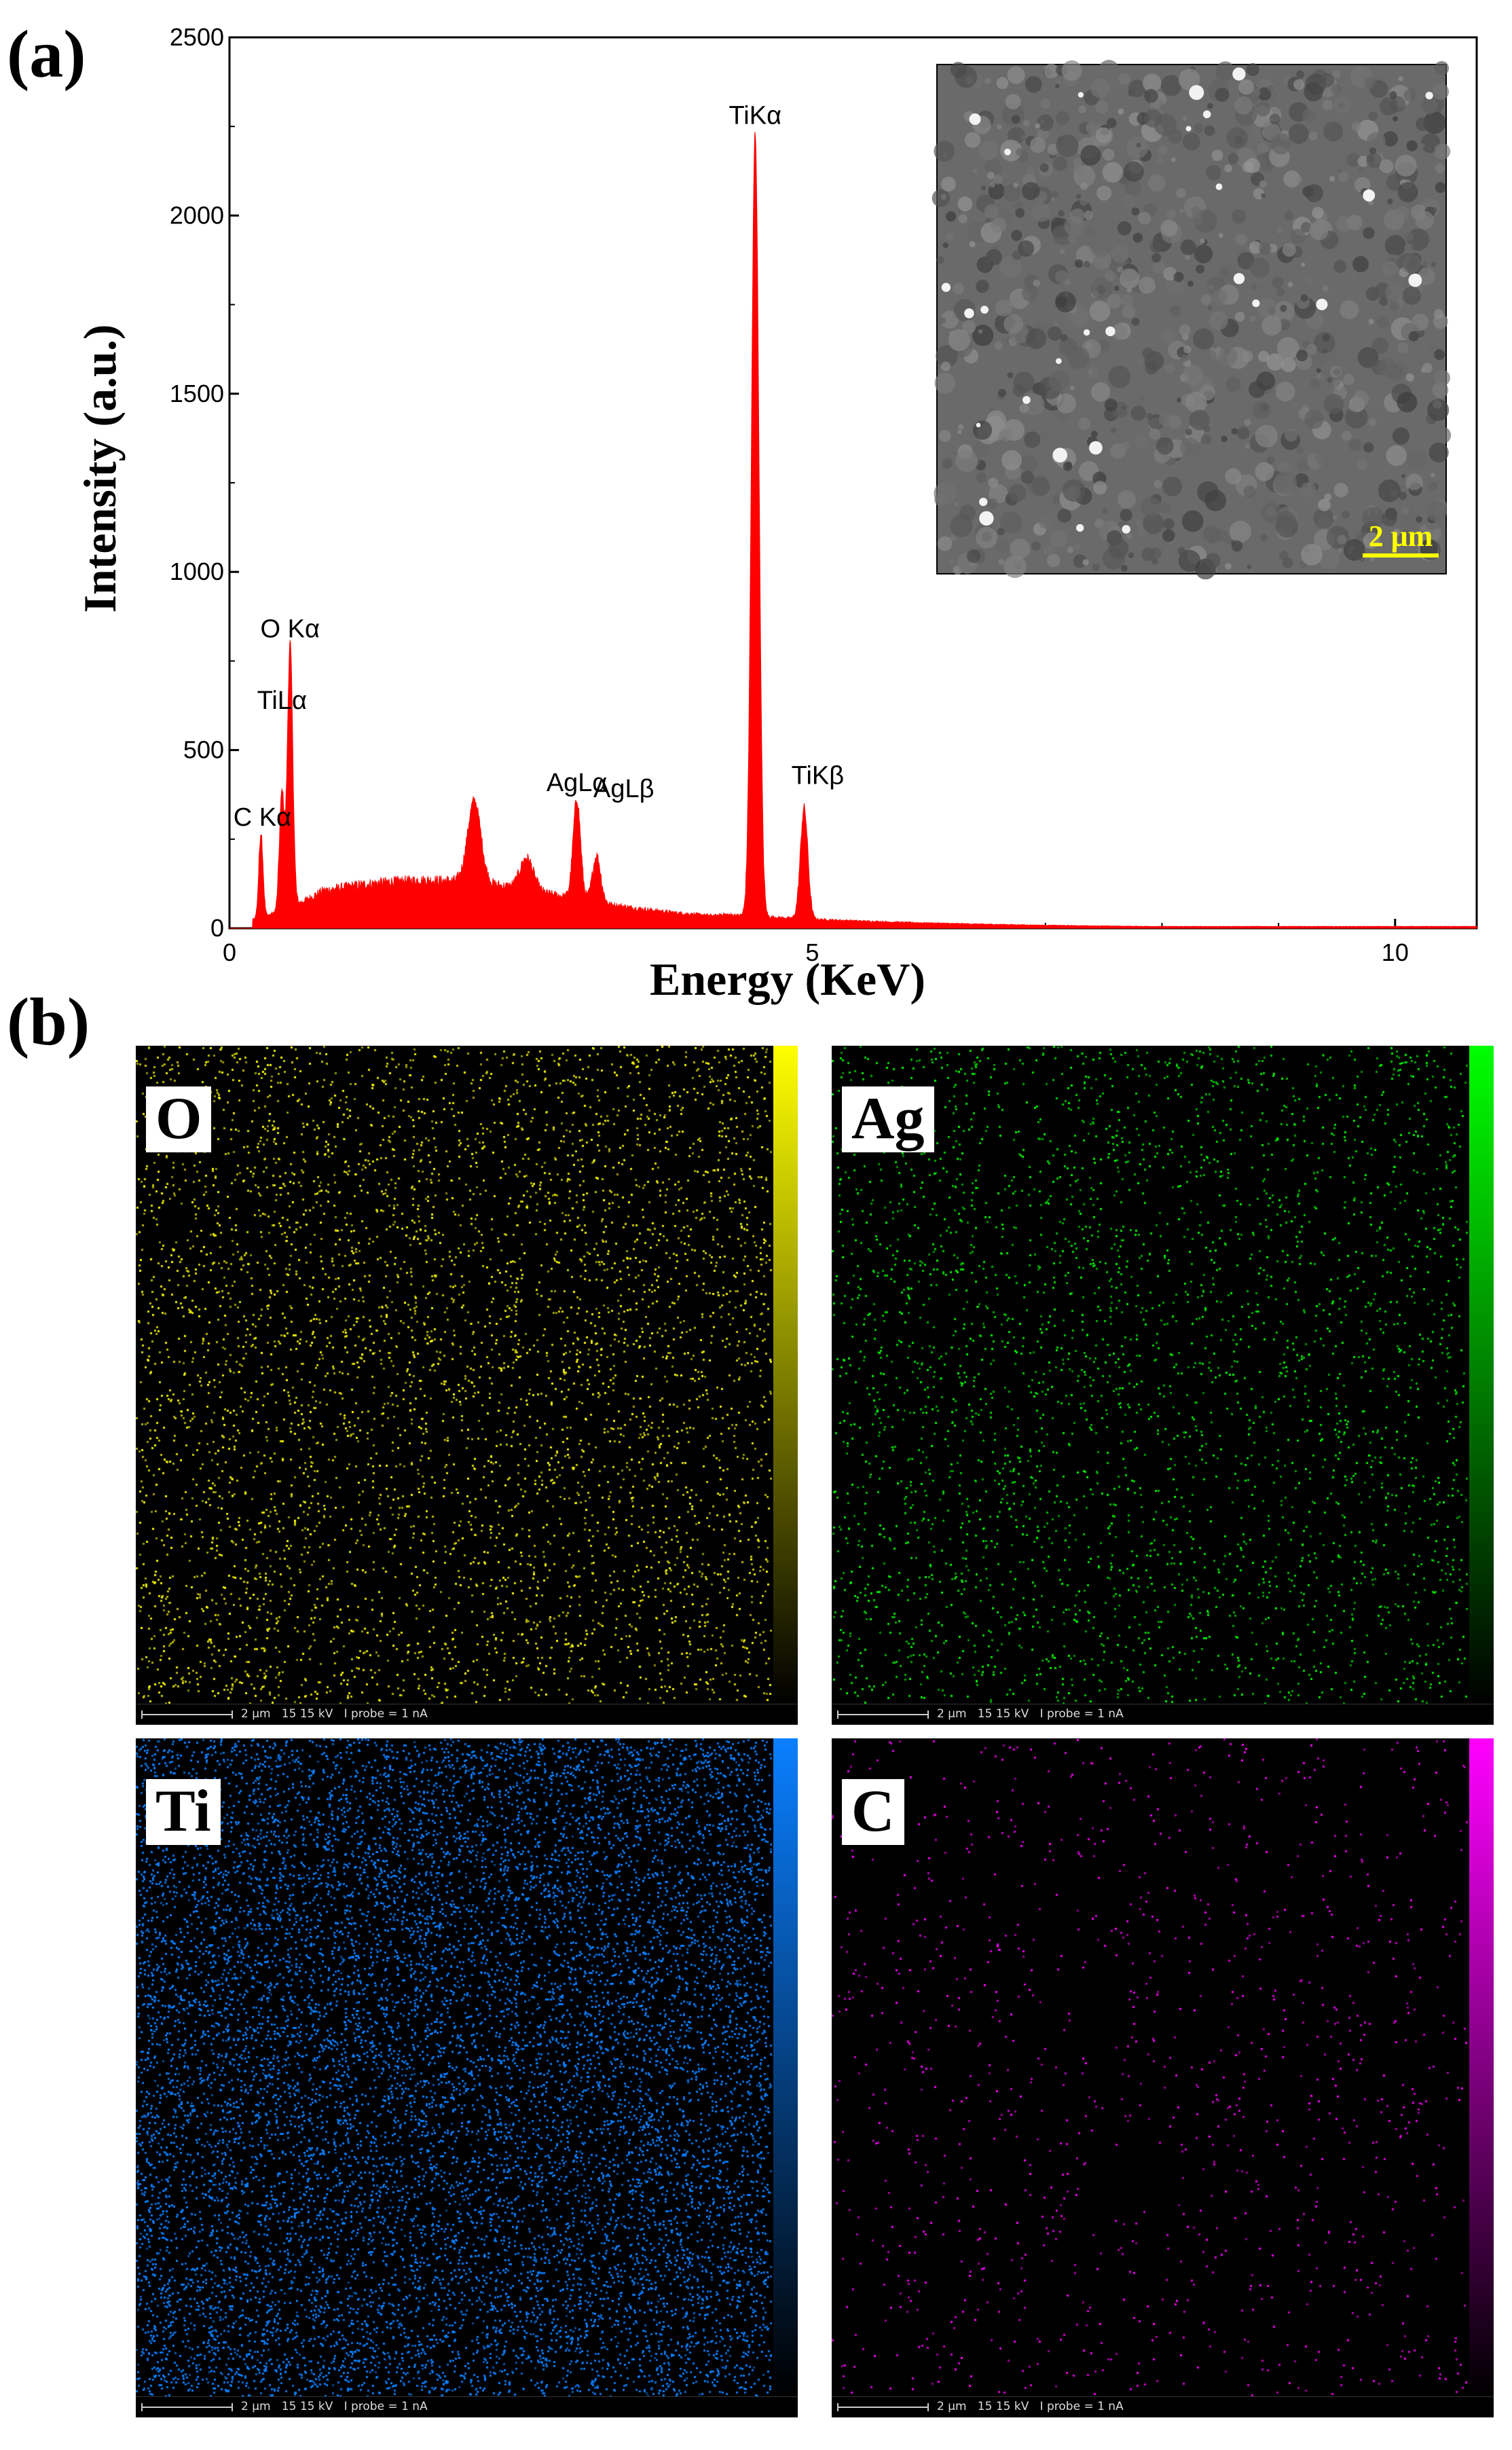 The width and height of the screenshot is (1512, 2450). Describe the element at coordinates (1163, 2077) in the screenshot. I see `map-carbon: C 2 μm 15 15 kV I probe = 1 nA` at that location.